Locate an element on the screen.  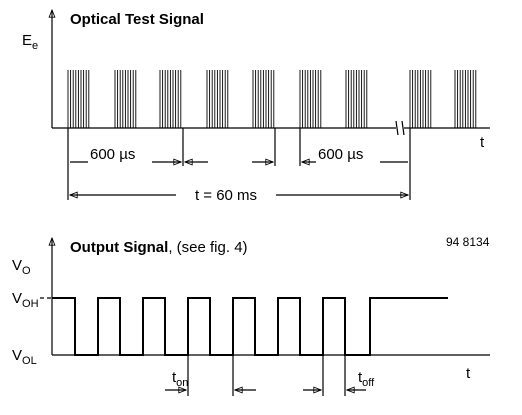
title: Optical Test Signal is located at coordinates (137, 19).